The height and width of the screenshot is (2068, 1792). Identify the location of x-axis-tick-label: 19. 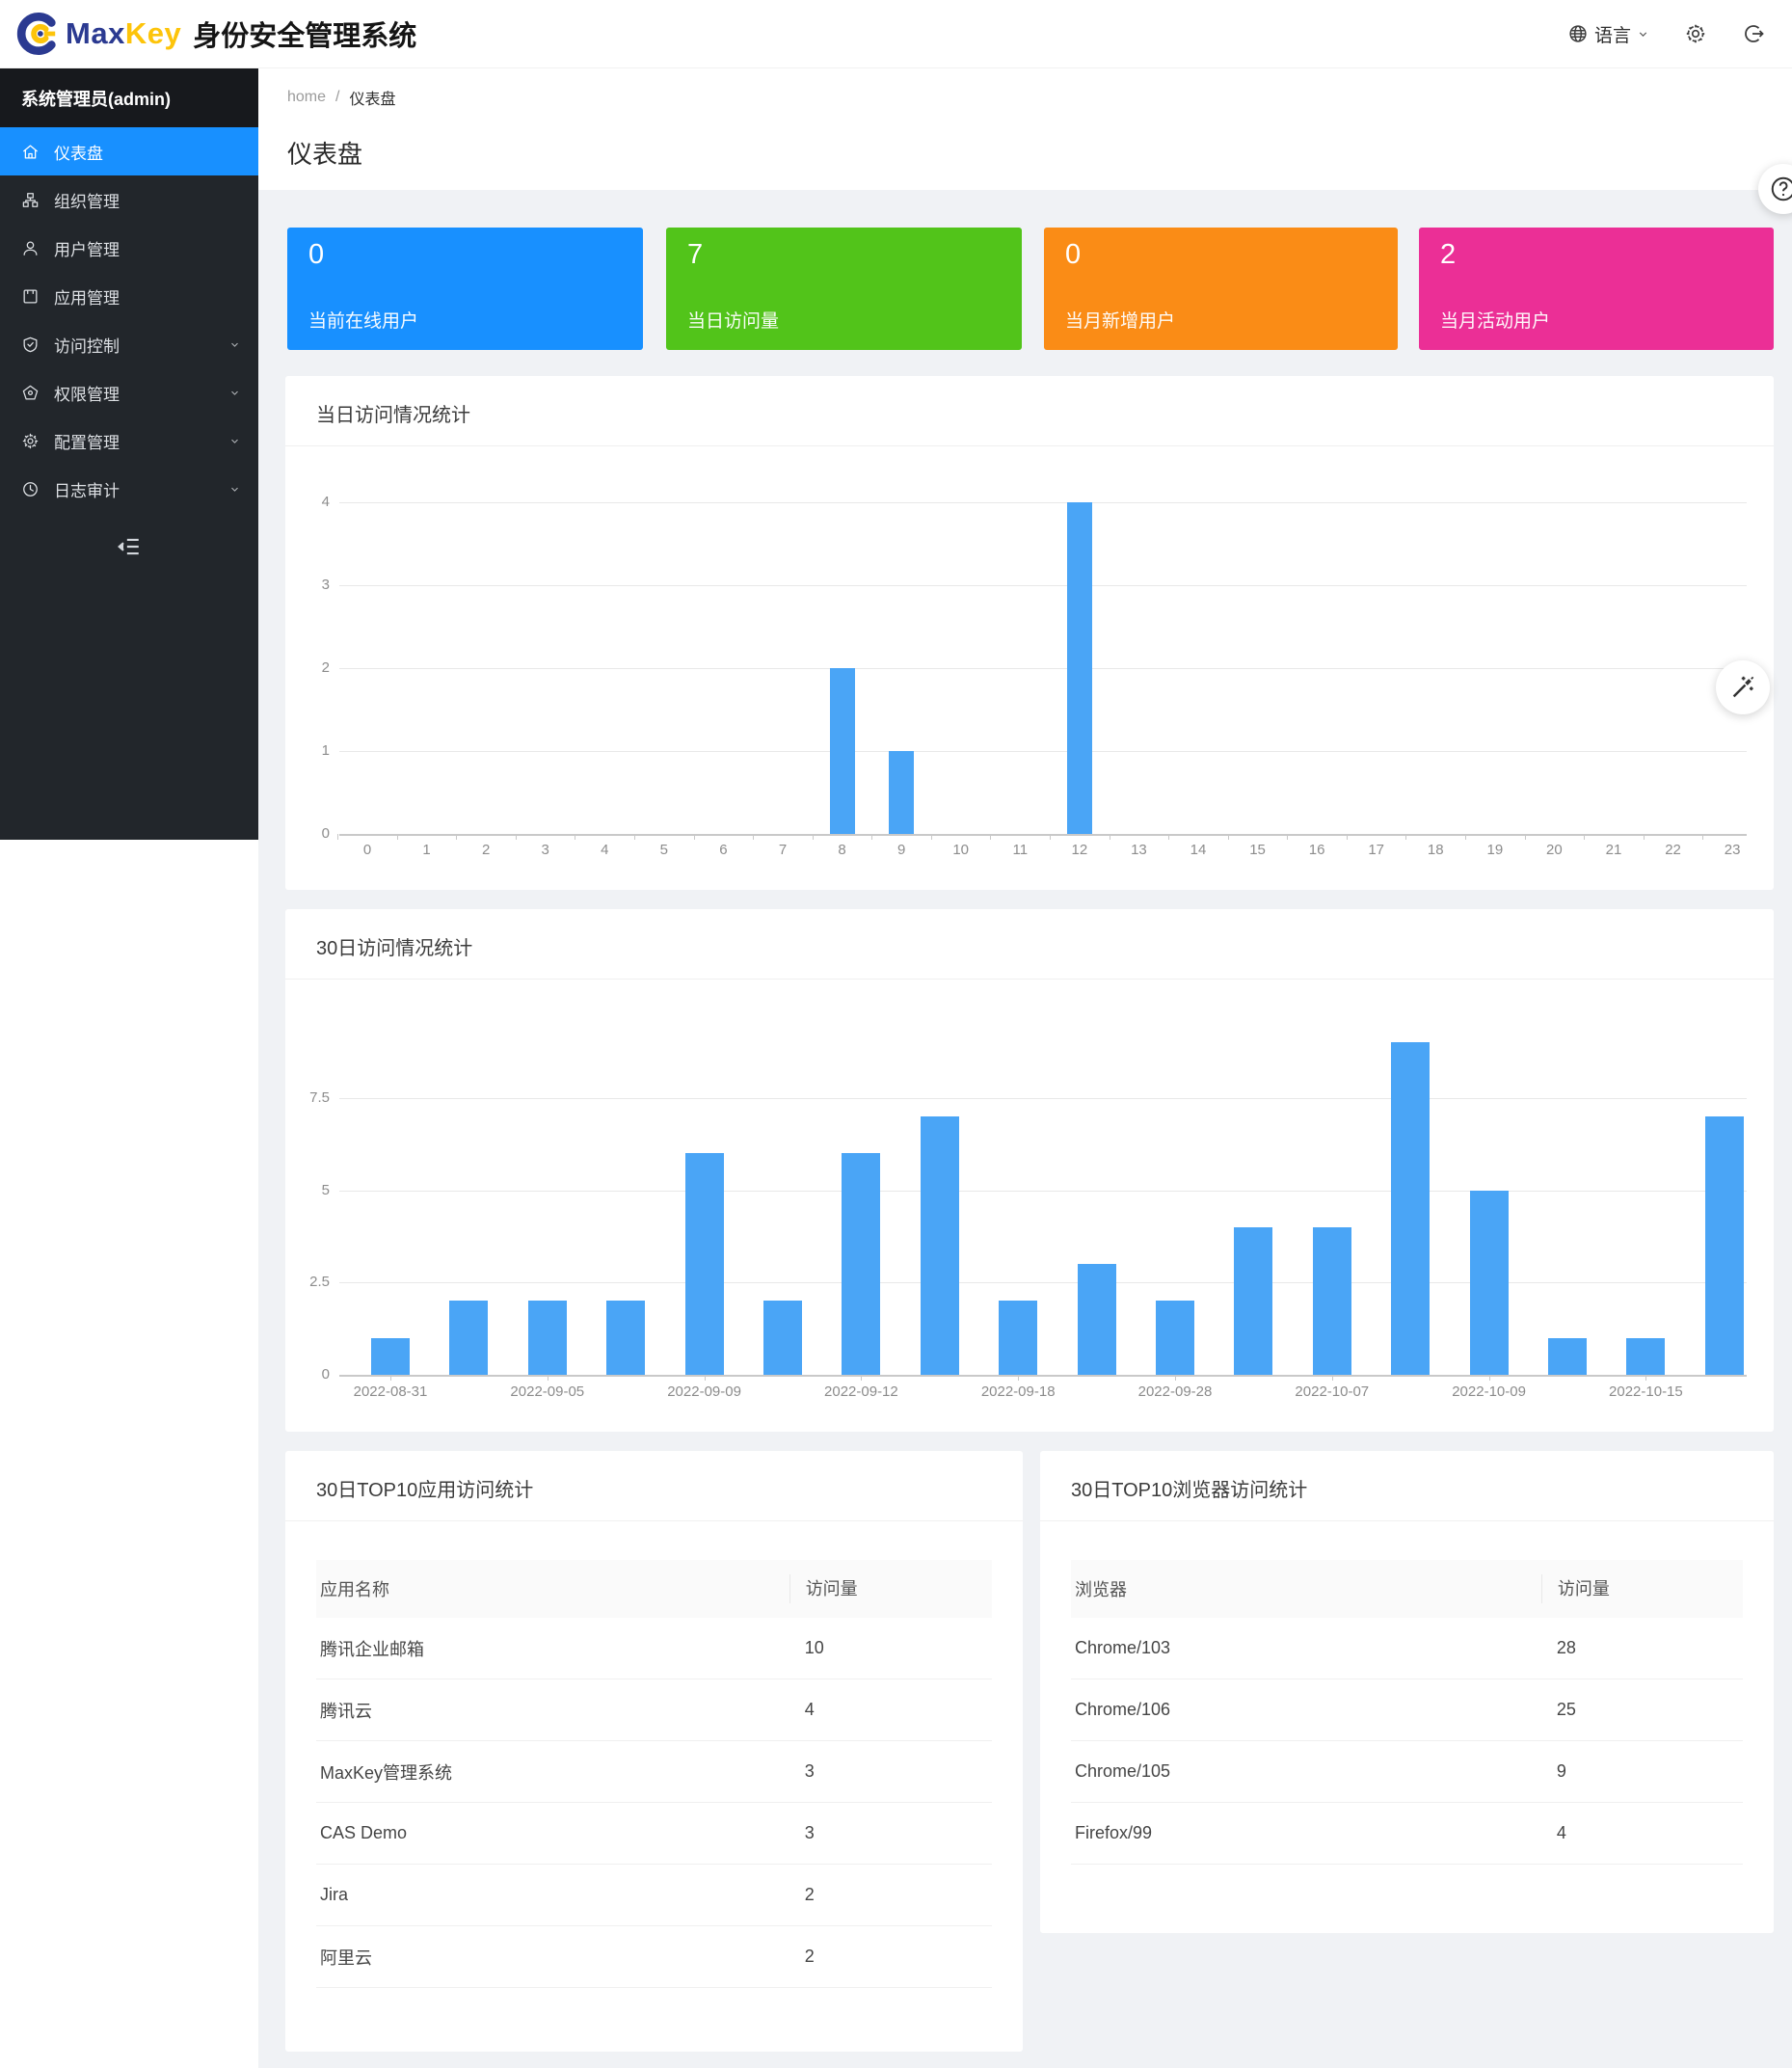
(1495, 850).